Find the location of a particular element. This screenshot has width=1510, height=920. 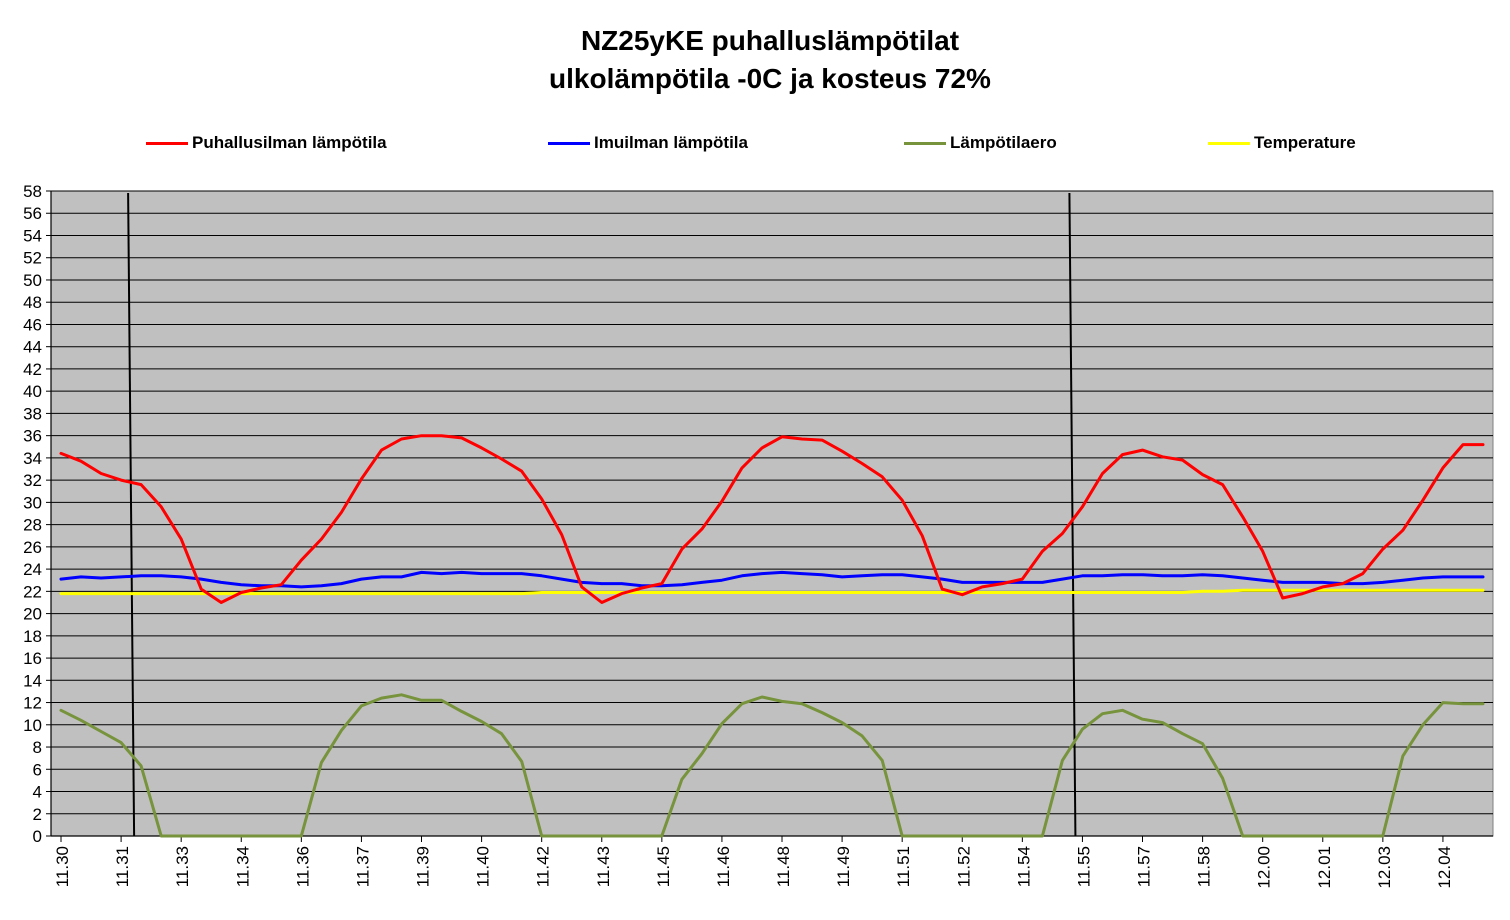

y-tick-label: 12 is located at coordinates (32, 703).